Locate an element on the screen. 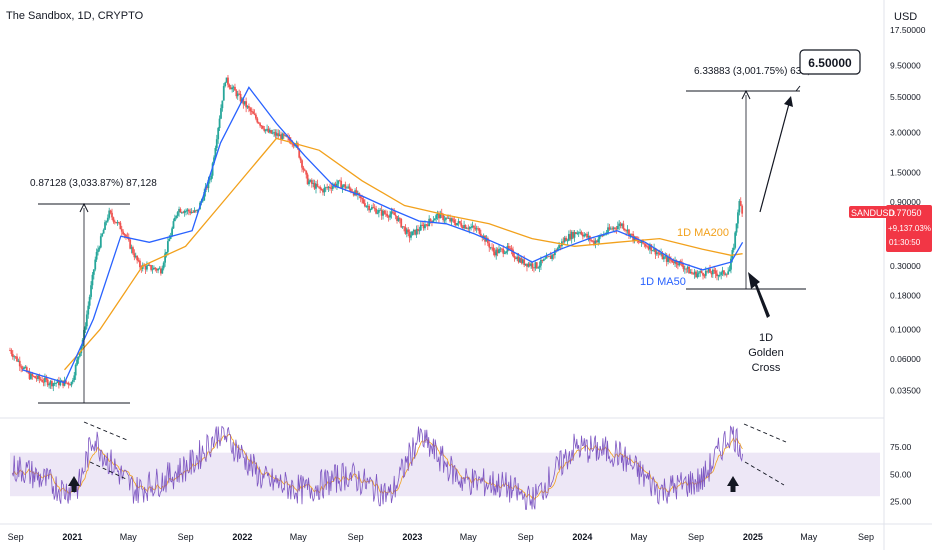 The height and width of the screenshot is (555, 932). price-tick-label: 3.00000 is located at coordinates (905, 132).